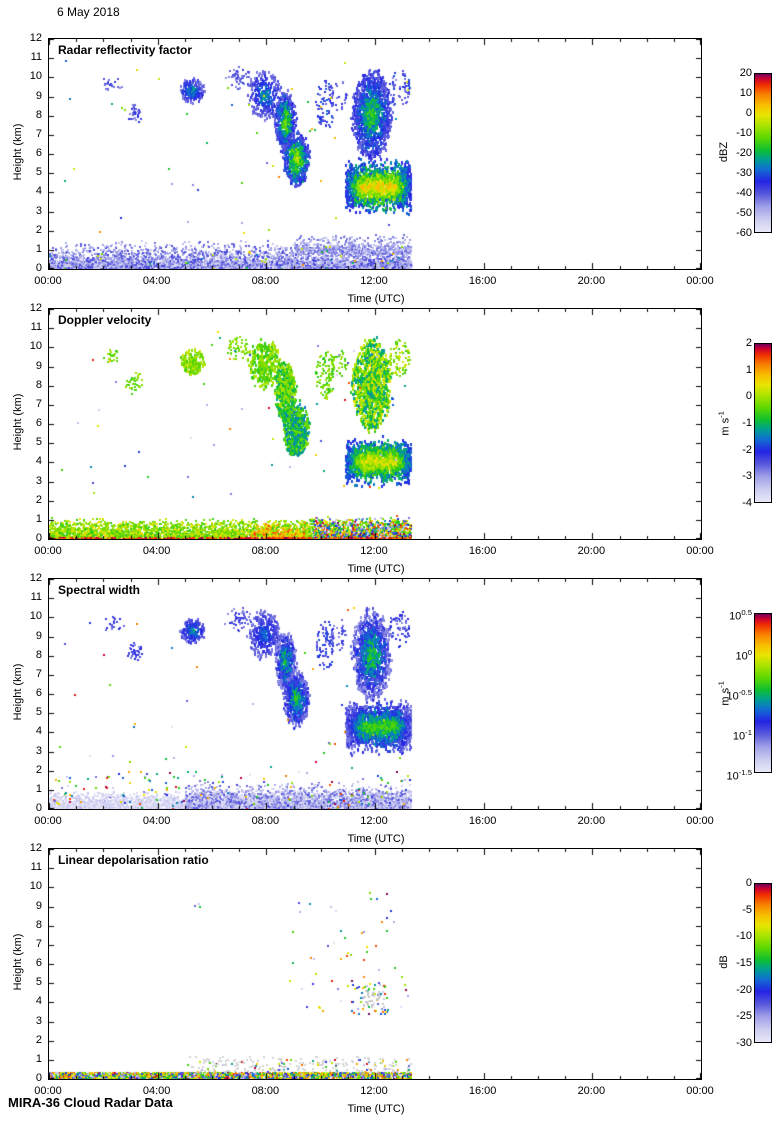 This screenshot has width=780, height=1148. Describe the element at coordinates (747, 503) in the screenshot. I see `colorbar-tick-label: -4` at that location.